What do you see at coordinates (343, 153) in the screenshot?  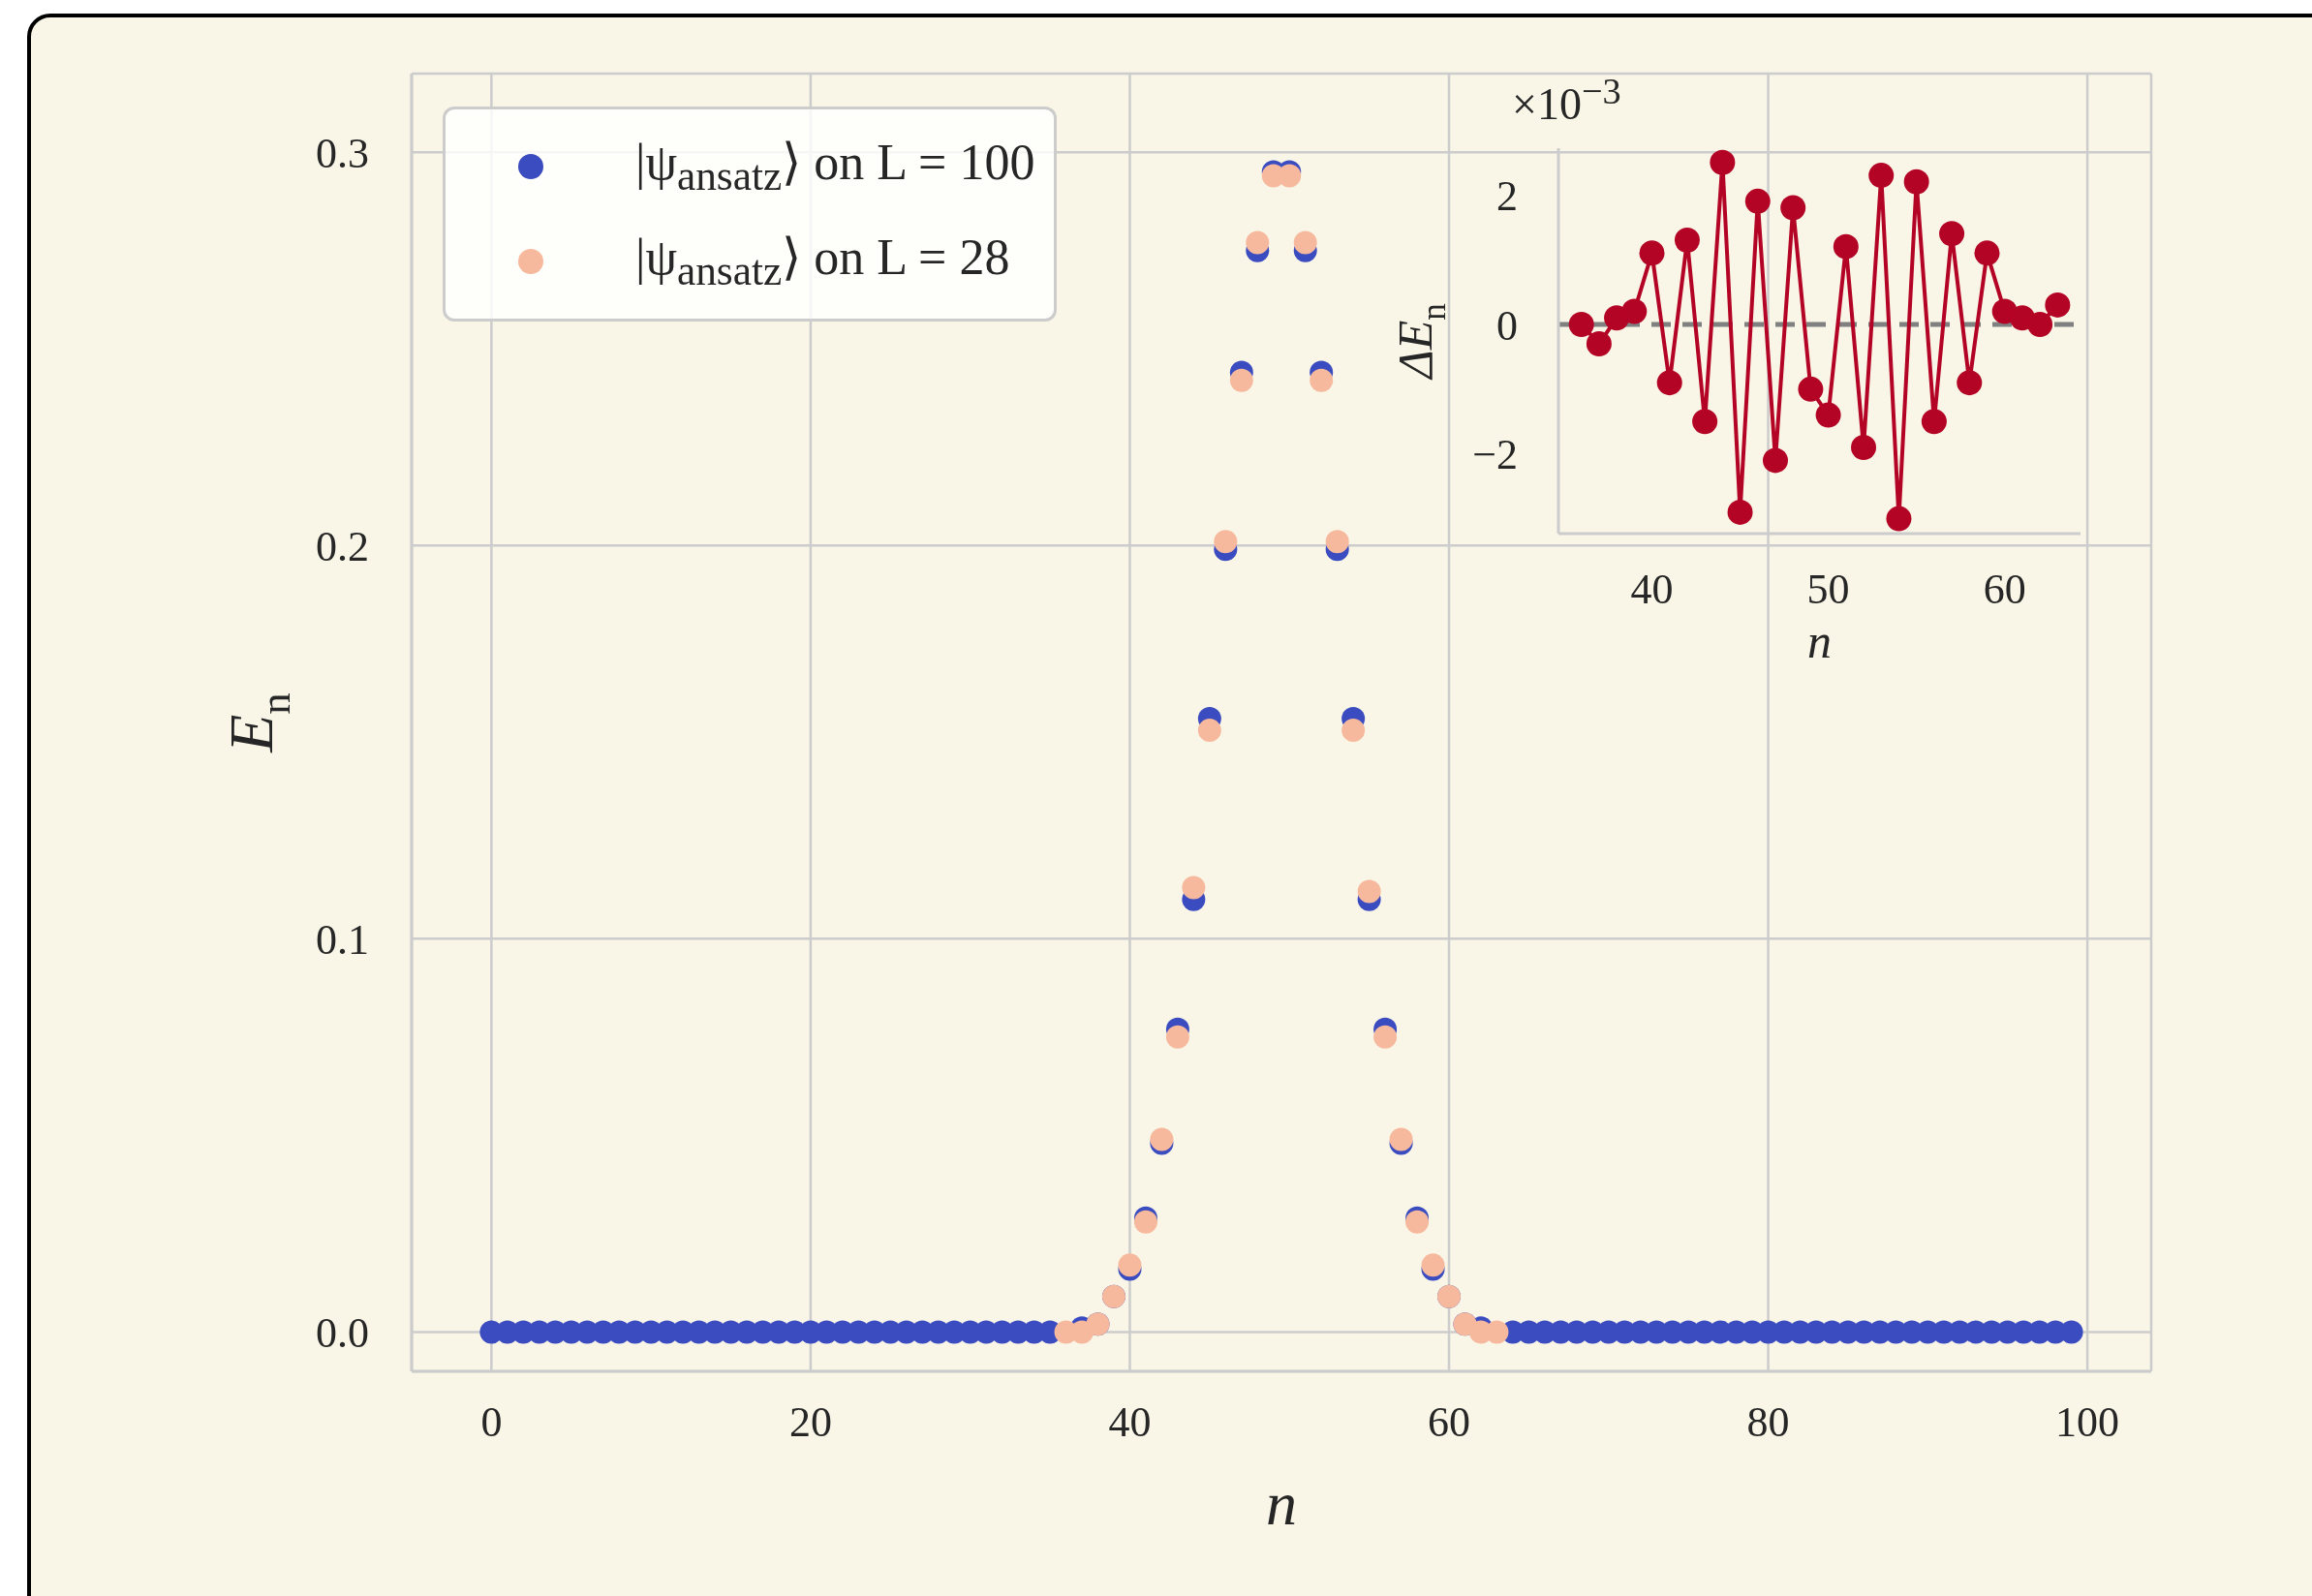 I see `y-tick-label: 0.3` at bounding box center [343, 153].